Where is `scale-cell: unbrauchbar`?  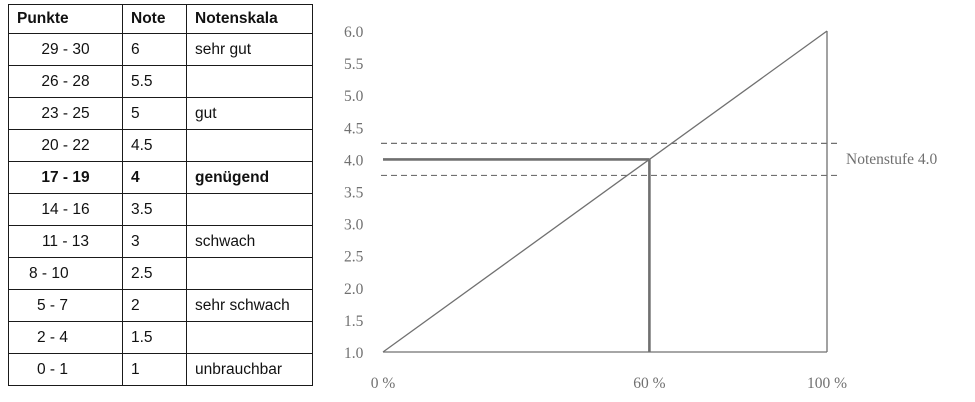 scale-cell: unbrauchbar is located at coordinates (249, 369).